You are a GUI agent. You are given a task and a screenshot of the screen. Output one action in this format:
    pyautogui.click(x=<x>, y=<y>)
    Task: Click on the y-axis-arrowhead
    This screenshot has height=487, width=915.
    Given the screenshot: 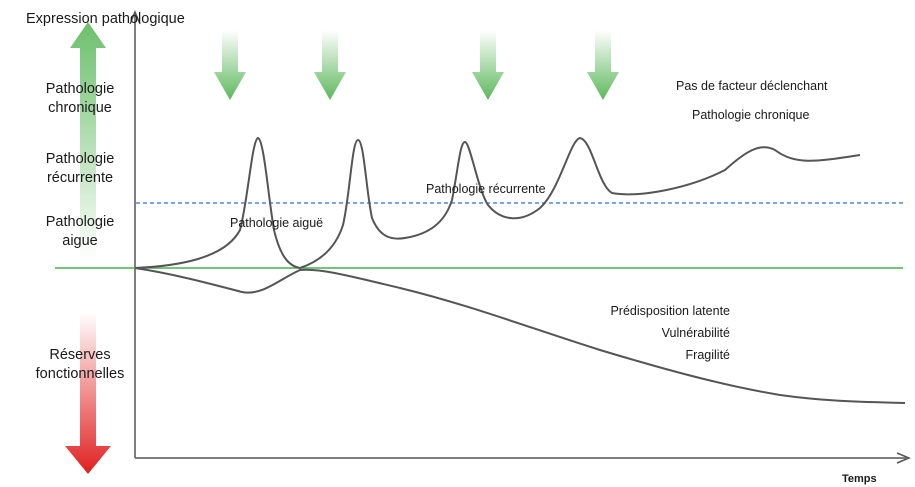 What is the action you would take?
    pyautogui.click(x=135, y=17)
    